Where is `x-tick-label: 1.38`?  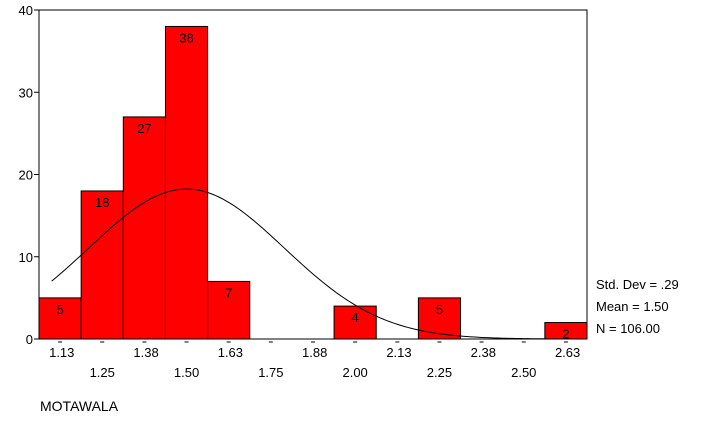
x-tick-label: 1.38 is located at coordinates (145, 352).